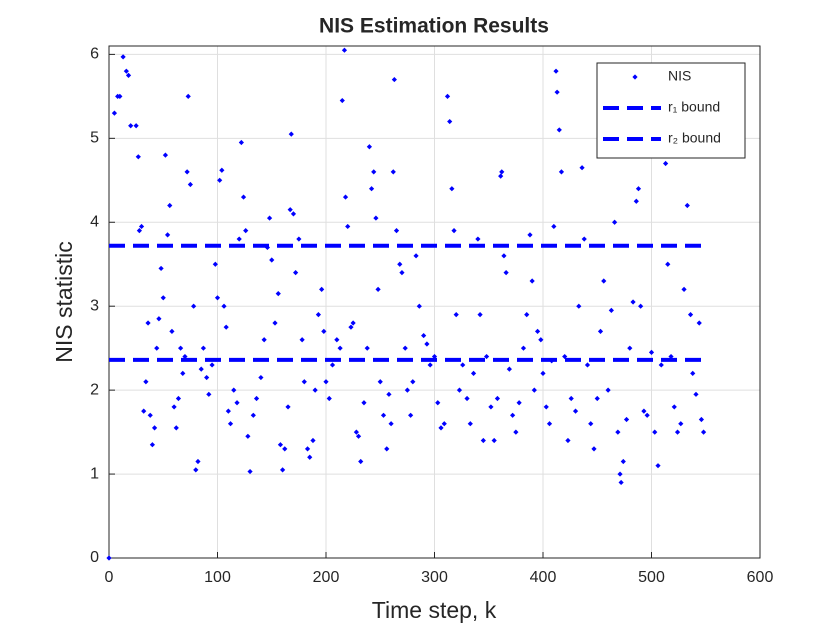 This screenshot has height=630, width=840. Describe the element at coordinates (543, 577) in the screenshot. I see `x-tick-label: 400` at that location.